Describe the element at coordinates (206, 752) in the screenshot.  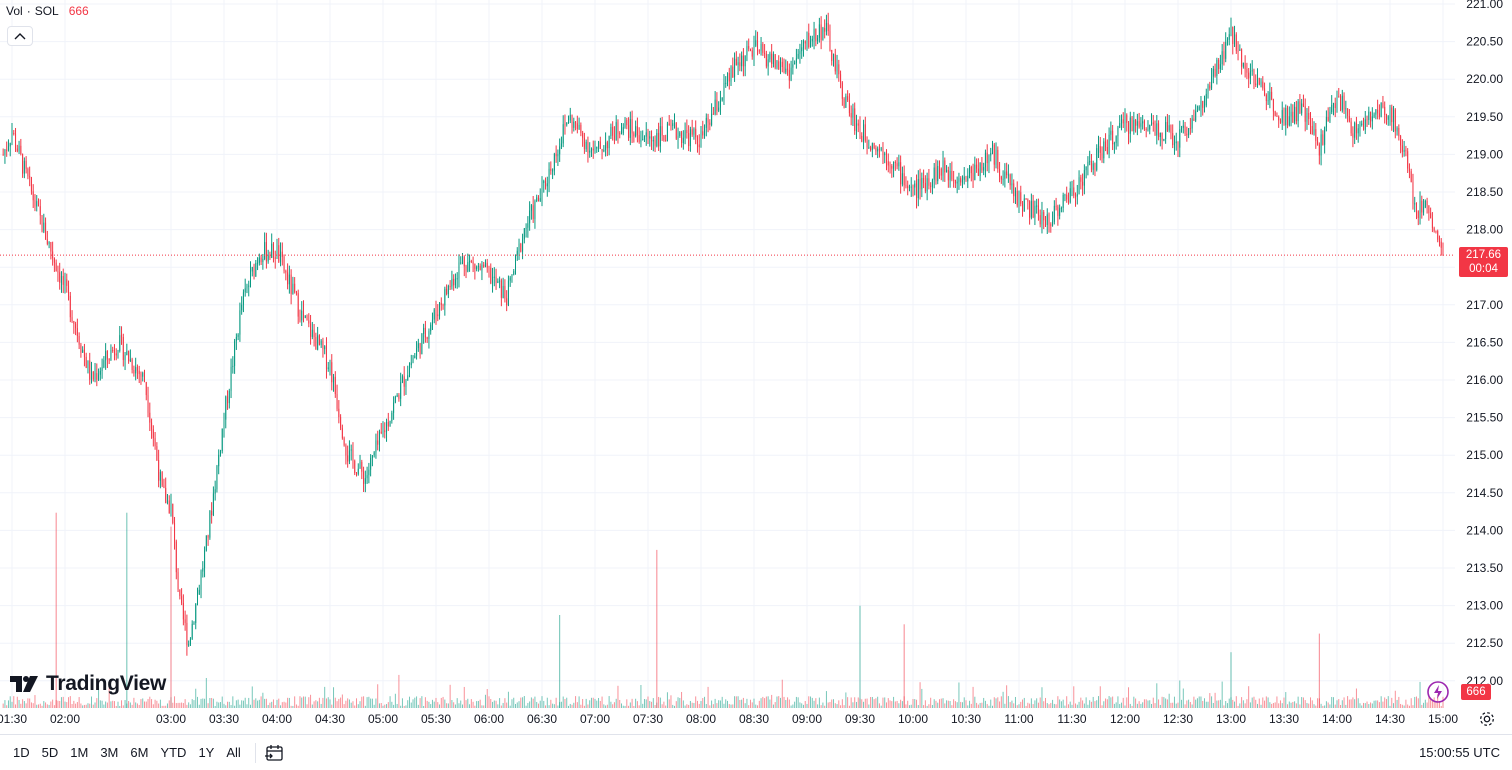
I see `range-button-1y: 1Y` at that location.